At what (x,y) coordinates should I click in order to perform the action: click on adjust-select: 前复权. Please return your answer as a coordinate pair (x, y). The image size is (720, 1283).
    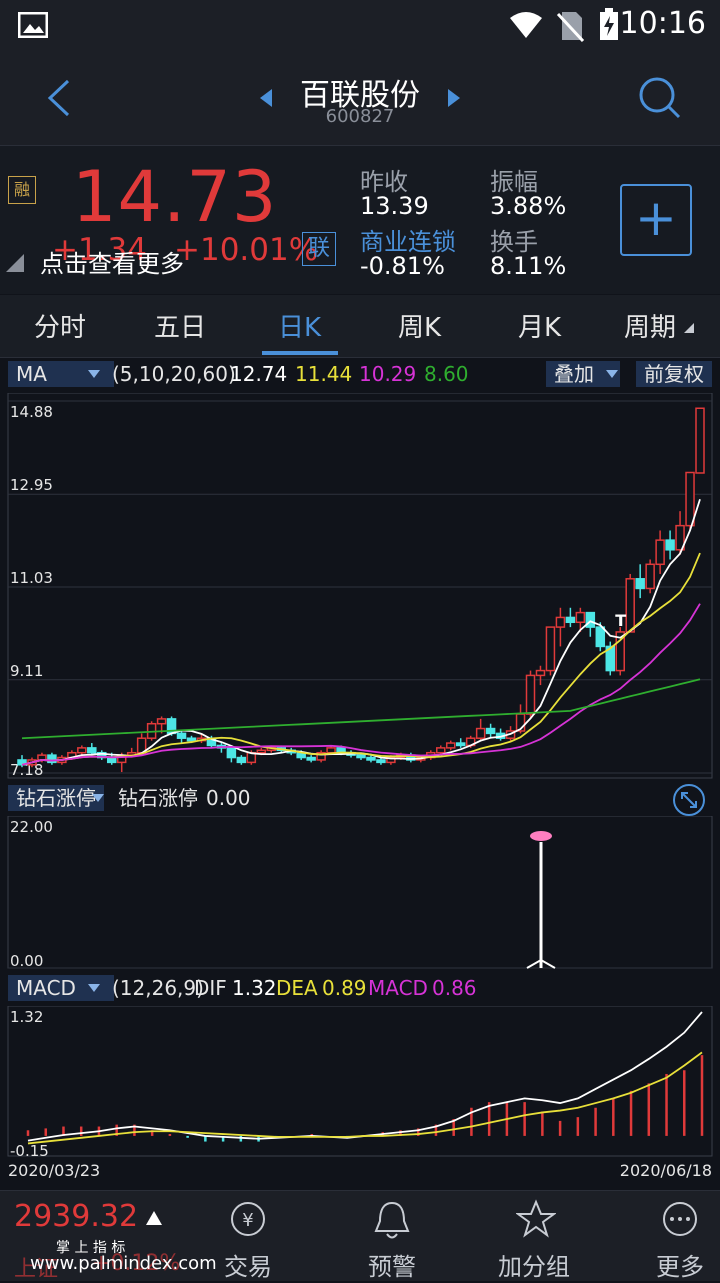
    Looking at the image, I should click on (674, 374).